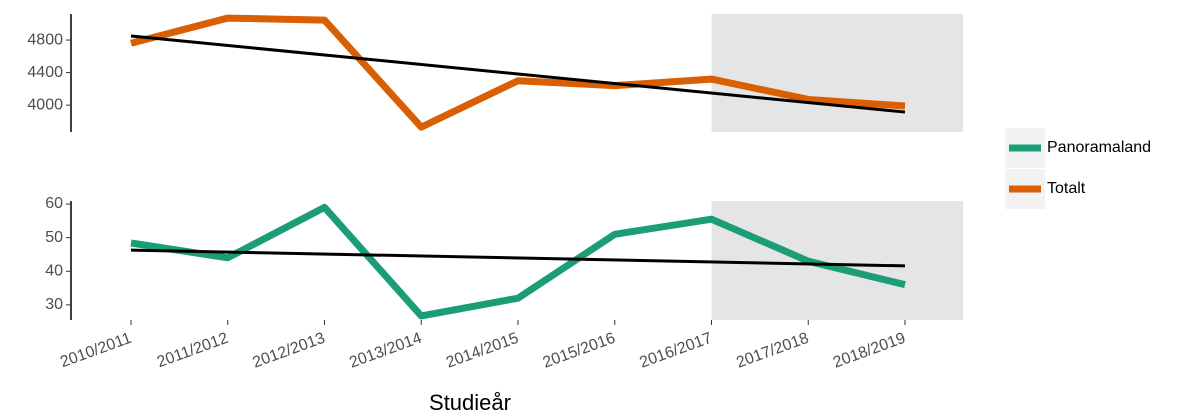 This screenshot has width=1184, height=417. I want to click on x-tick-label: 2011/2012, so click(193, 350).